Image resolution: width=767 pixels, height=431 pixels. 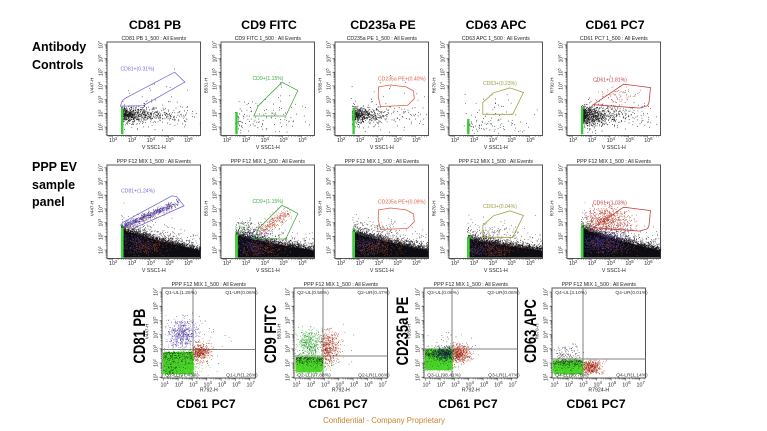 I want to click on svg-text: V447-H, so click(x=92, y=86).